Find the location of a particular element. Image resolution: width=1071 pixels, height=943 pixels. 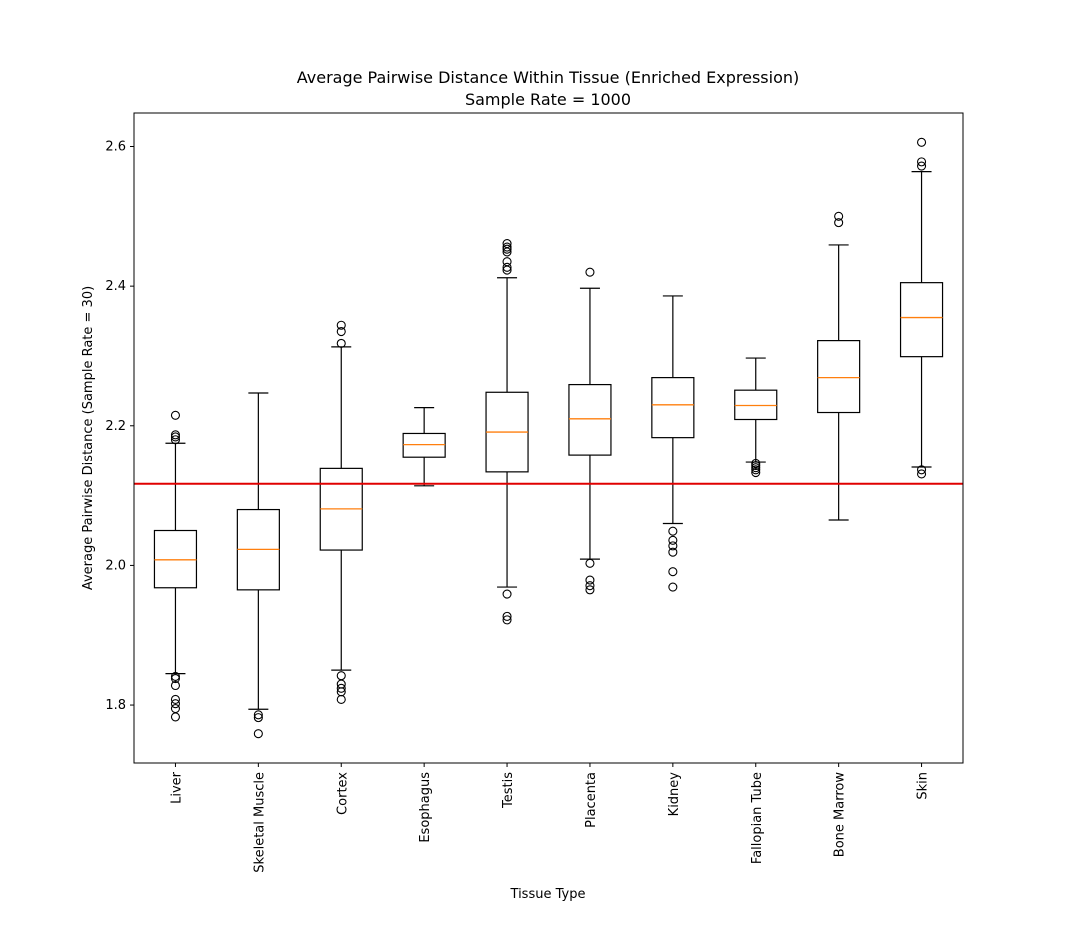

y-tick-label: 2.6 is located at coordinates (115, 147).